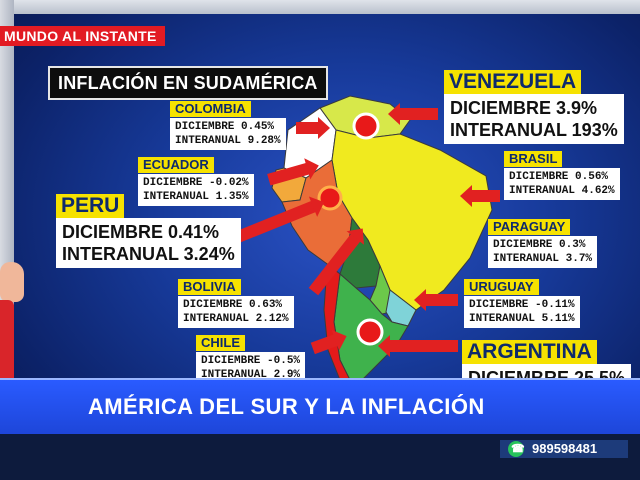 Image resolution: width=640 pixels, height=480 pixels. Describe the element at coordinates (320, 7) in the screenshot. I see `screen-bezel-top` at that location.